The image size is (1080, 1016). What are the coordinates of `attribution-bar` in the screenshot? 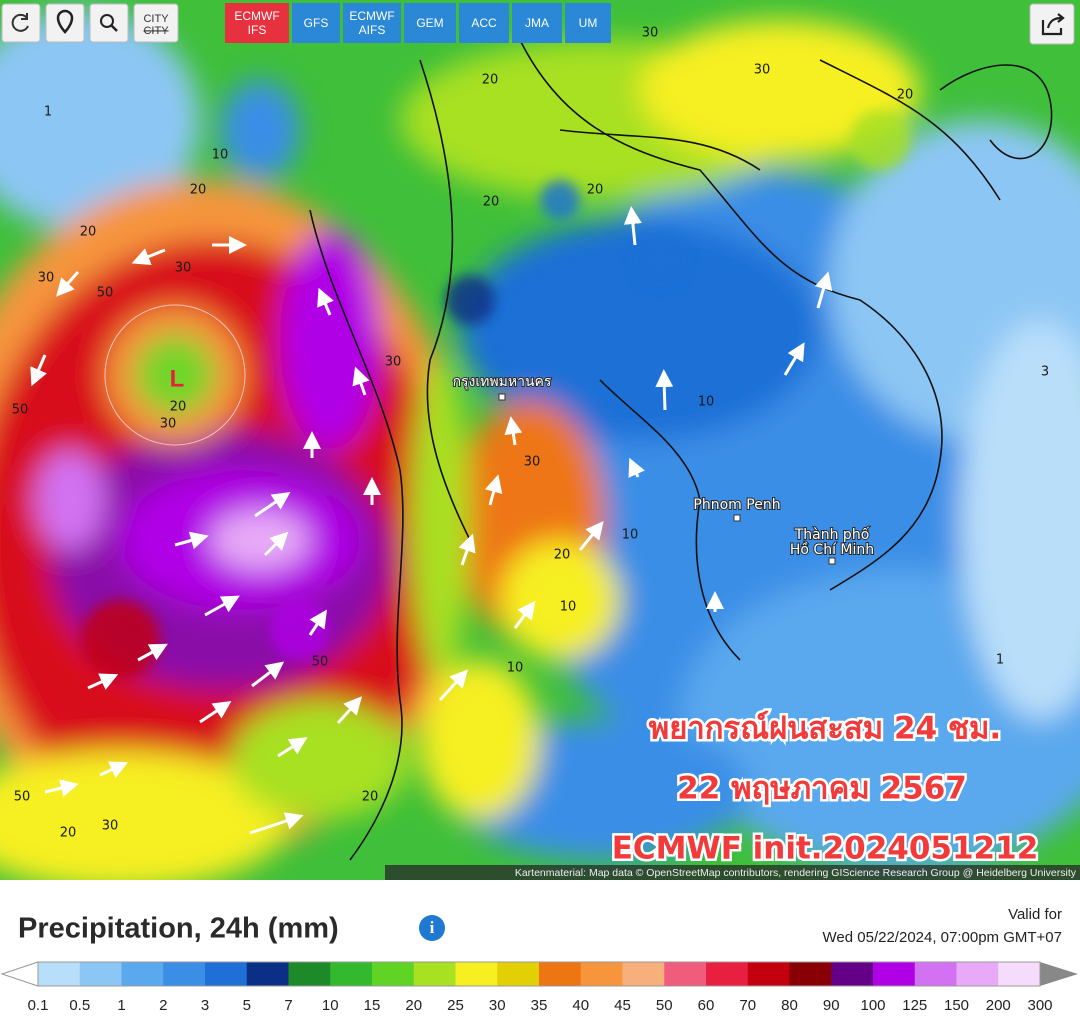 It's located at (732, 872).